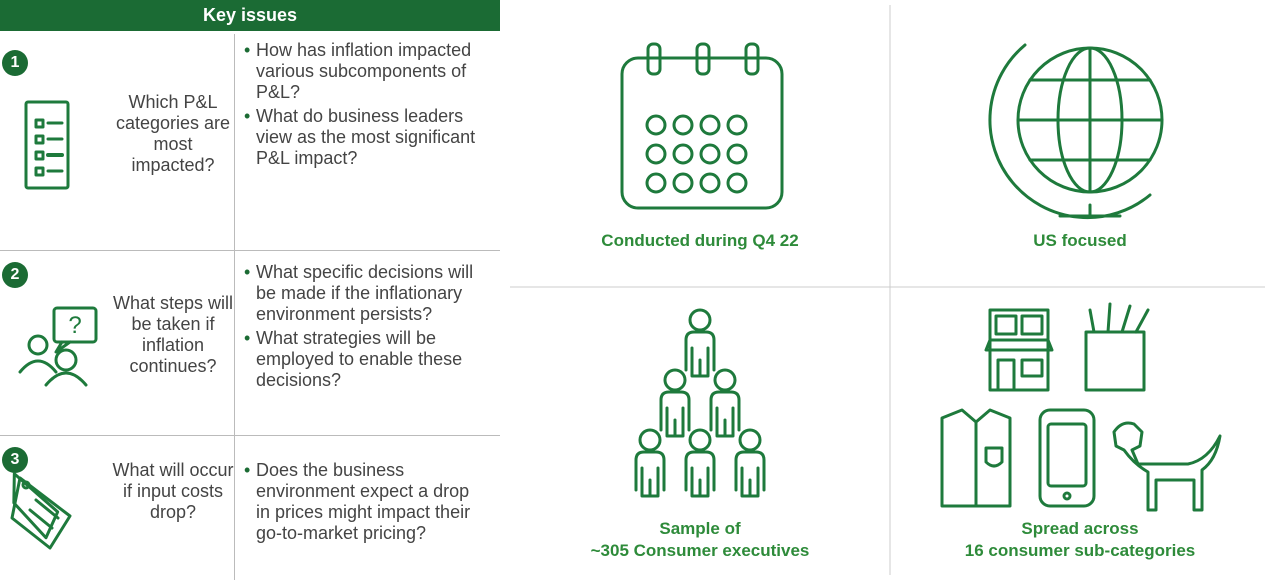 The height and width of the screenshot is (580, 1270). I want to click on question: What will occur if input costs drop?, so click(173, 491).